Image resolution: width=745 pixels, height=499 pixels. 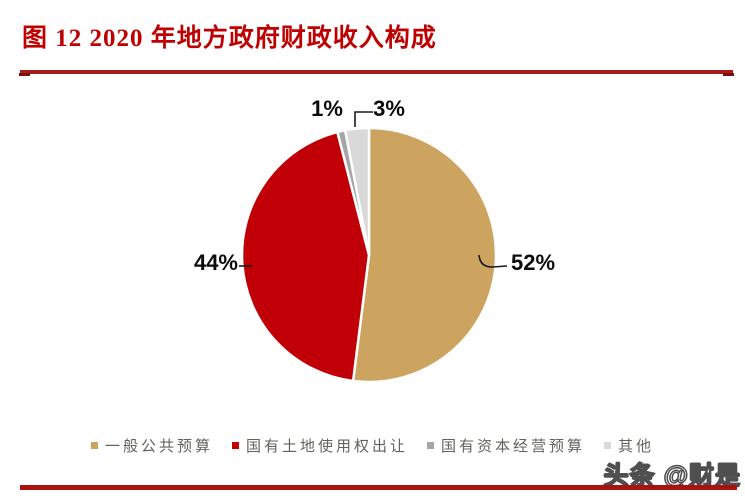 I want to click on legend-item-other: 其他, so click(x=629, y=445).